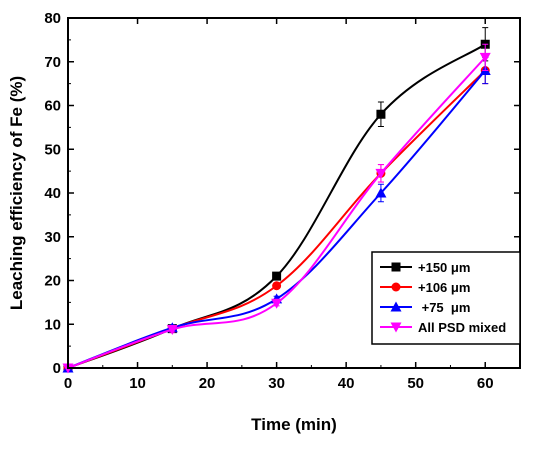 This screenshot has width=550, height=452. Describe the element at coordinates (16, 193) in the screenshot. I see `y-axis-title: Leaching efficiency of Fe (%)` at that location.